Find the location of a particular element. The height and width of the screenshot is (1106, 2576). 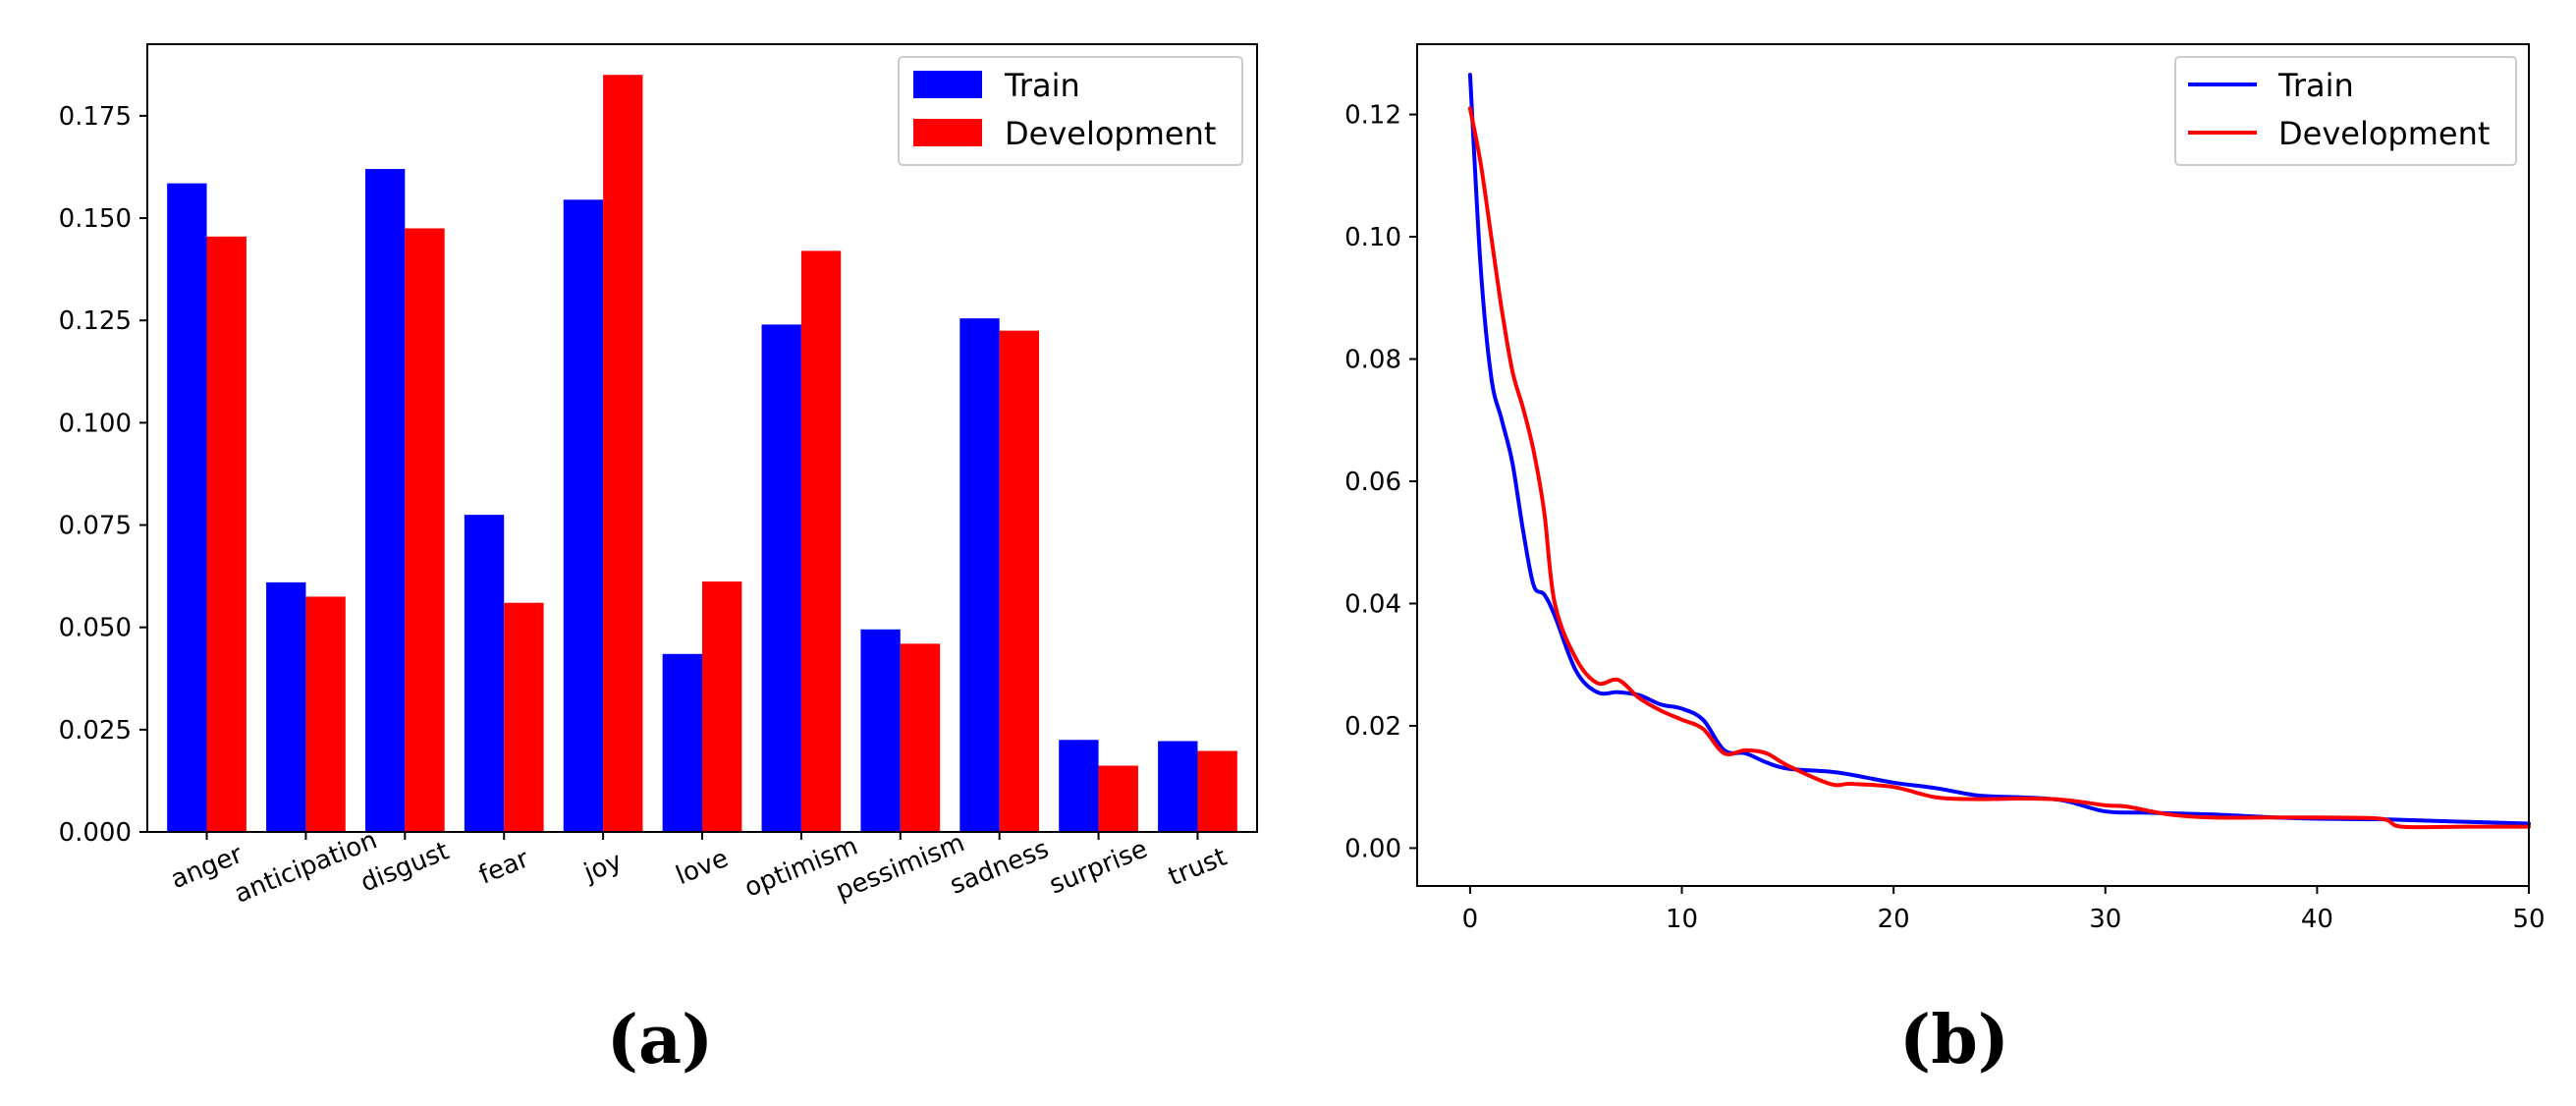

y-tick-label: 0.025 is located at coordinates (95, 731).